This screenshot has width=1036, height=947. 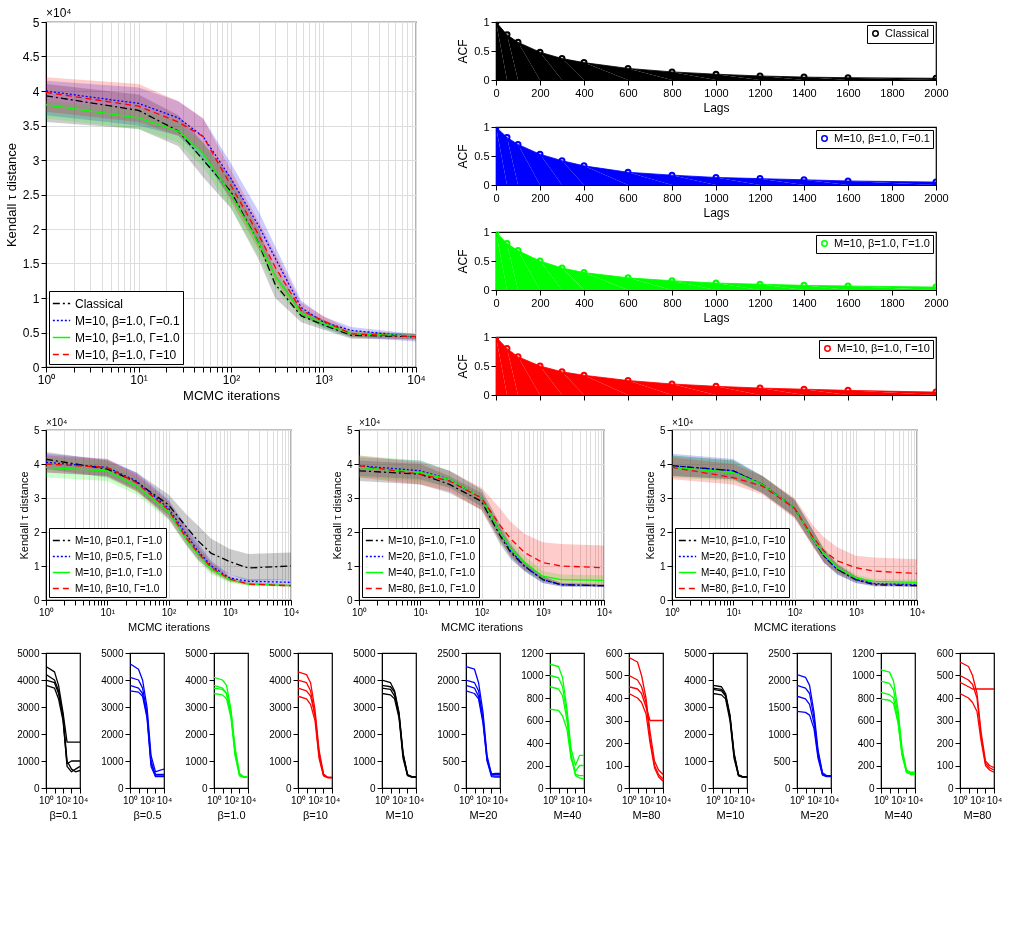 I want to click on y-tick-label: 200, so click(x=866, y=765).